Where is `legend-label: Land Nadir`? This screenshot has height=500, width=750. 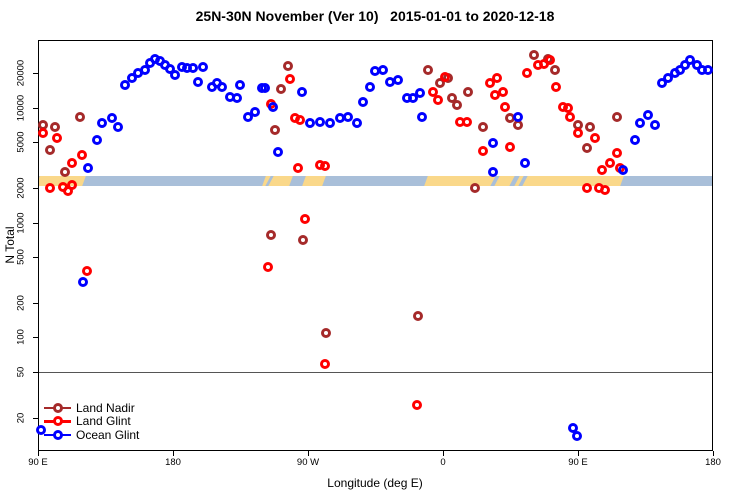
legend-label: Land Nadir is located at coordinates (105, 407).